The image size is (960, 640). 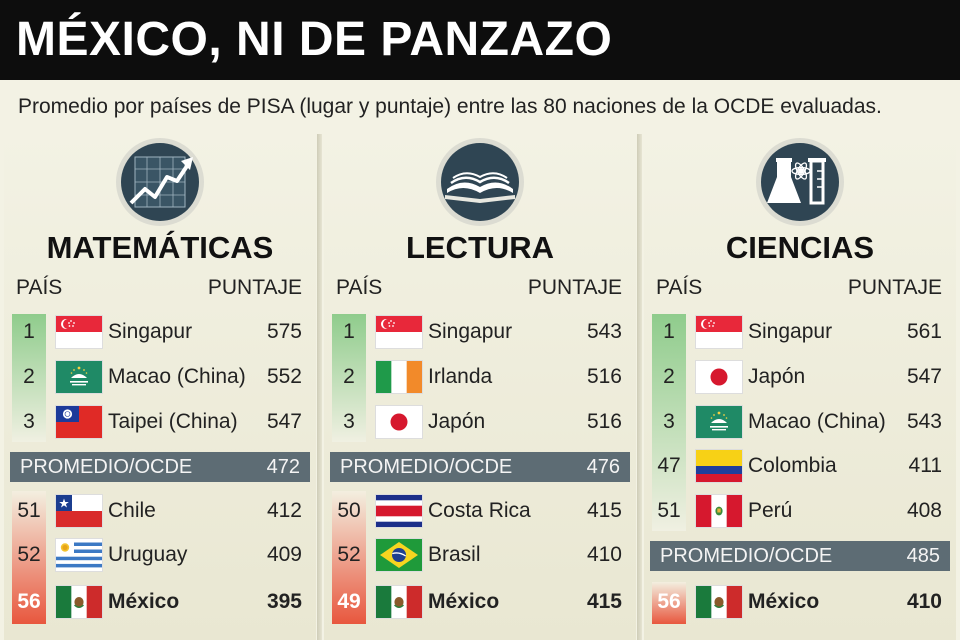 I want to click on score-value: 411, so click(x=925, y=465).